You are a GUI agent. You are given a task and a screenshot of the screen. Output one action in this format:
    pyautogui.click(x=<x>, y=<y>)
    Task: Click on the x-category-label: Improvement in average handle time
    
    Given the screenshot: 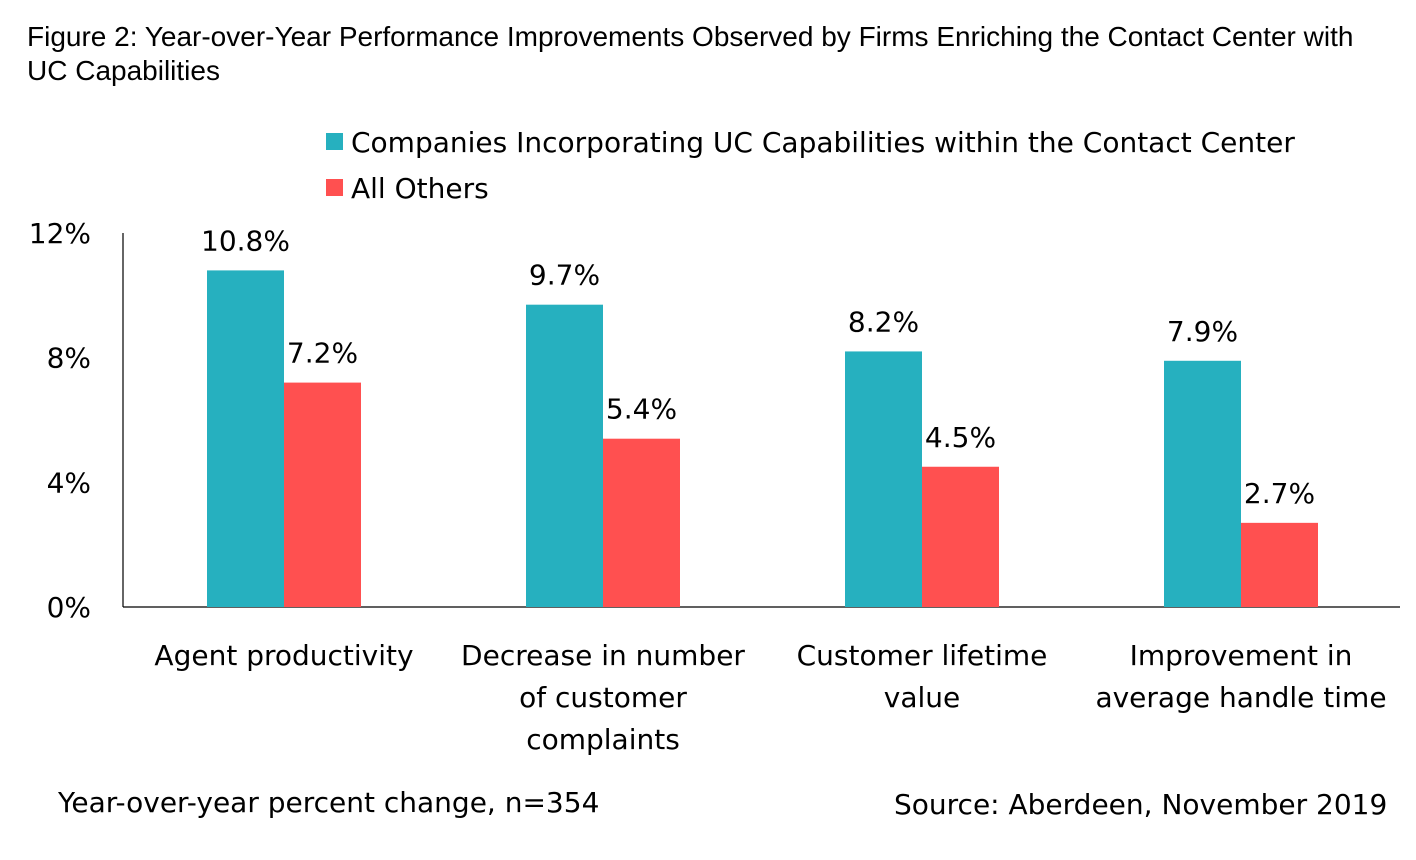 What is the action you would take?
    pyautogui.click(x=1240, y=676)
    